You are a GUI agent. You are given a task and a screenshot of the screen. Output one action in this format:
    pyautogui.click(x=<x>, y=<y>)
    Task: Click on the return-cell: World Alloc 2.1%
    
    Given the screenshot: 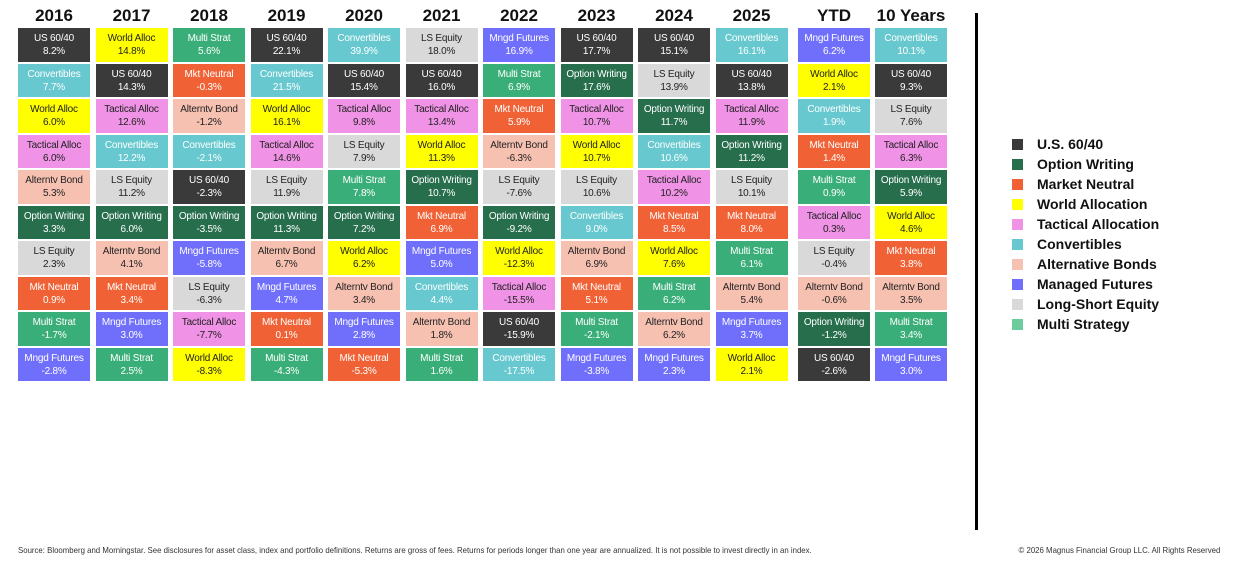 What is the action you would take?
    pyautogui.click(x=751, y=364)
    